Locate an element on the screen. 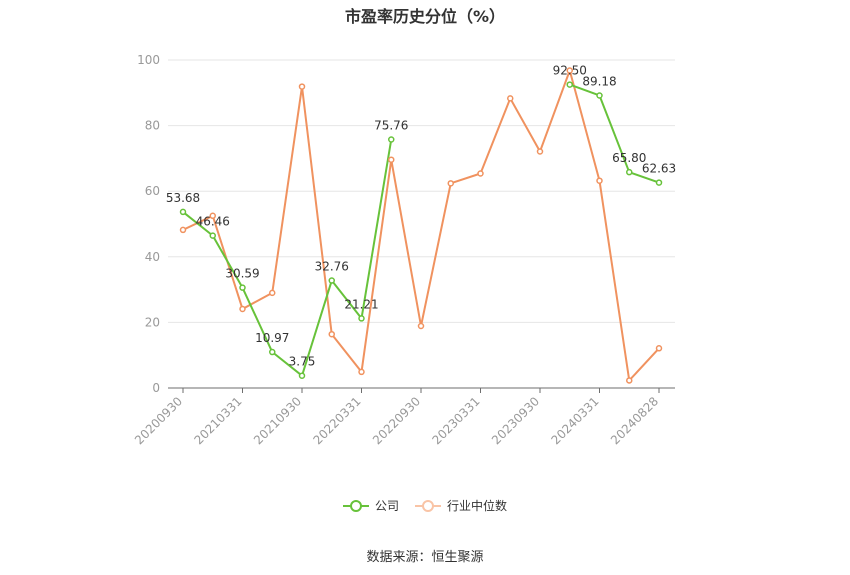  data-label-company: 10.97 is located at coordinates (272, 338).